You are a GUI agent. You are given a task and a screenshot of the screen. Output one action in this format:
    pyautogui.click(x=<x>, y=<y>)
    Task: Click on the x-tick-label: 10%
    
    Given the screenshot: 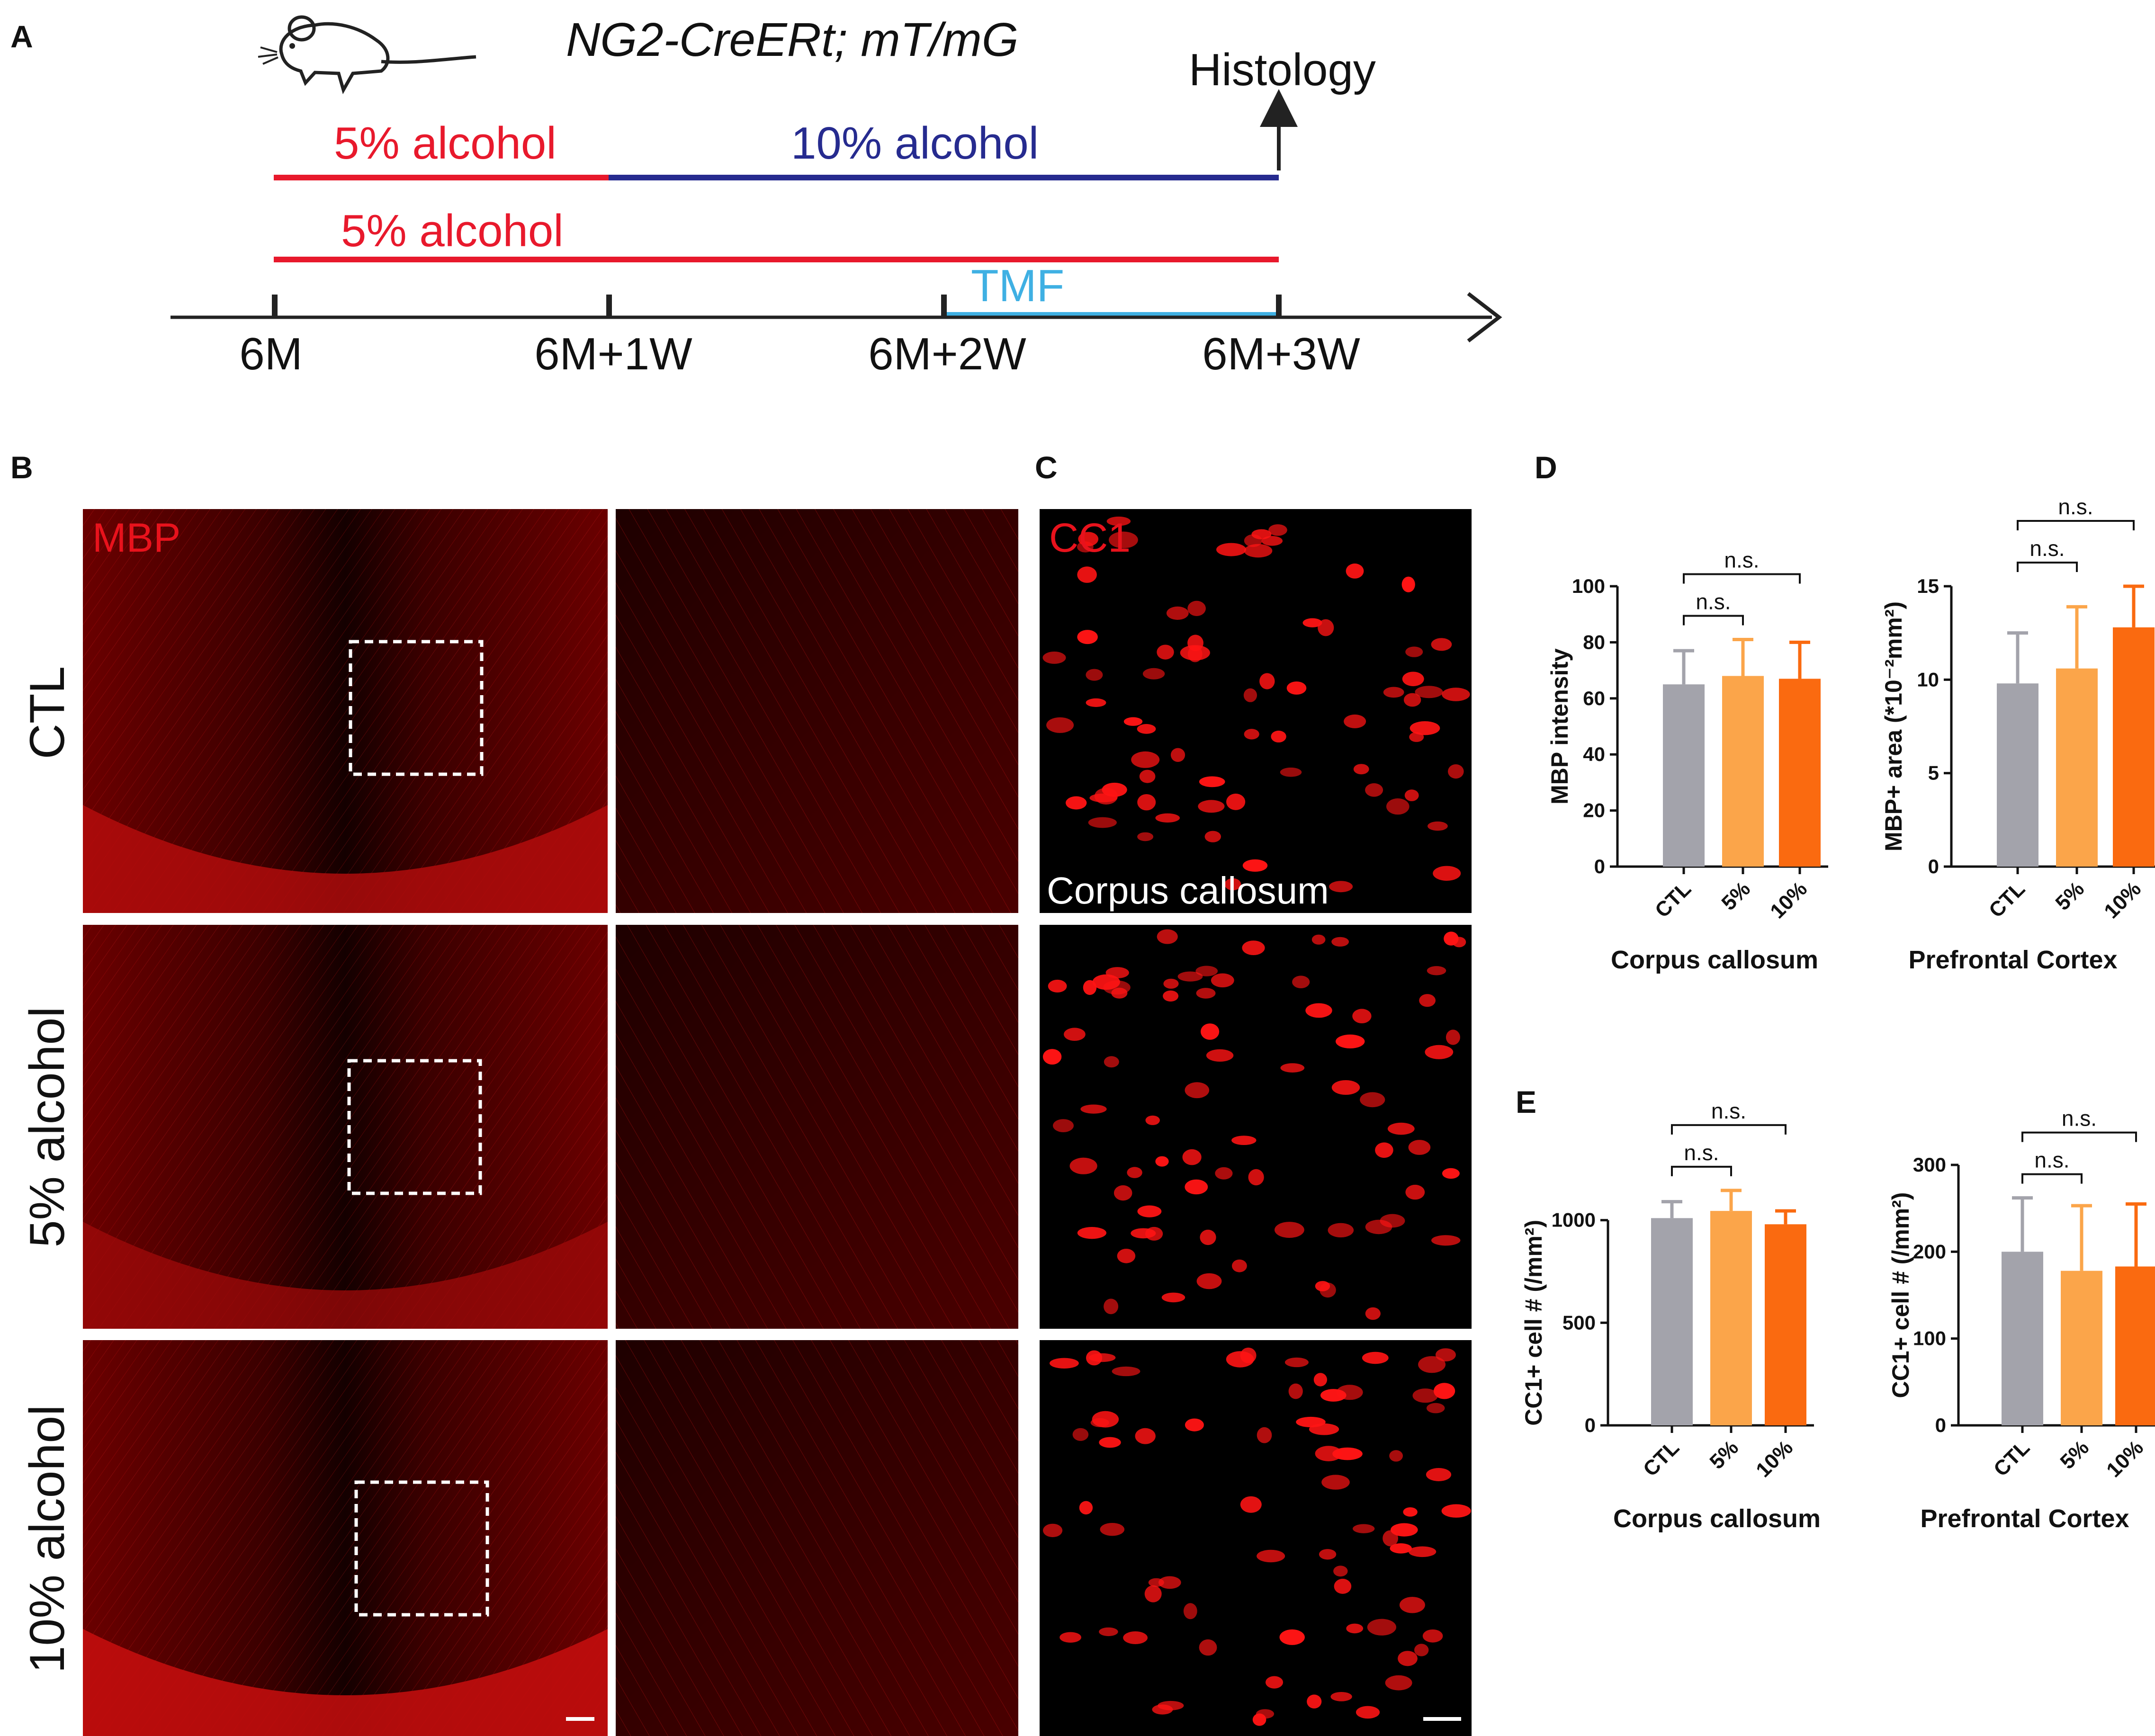 What is the action you would take?
    pyautogui.click(x=1789, y=900)
    